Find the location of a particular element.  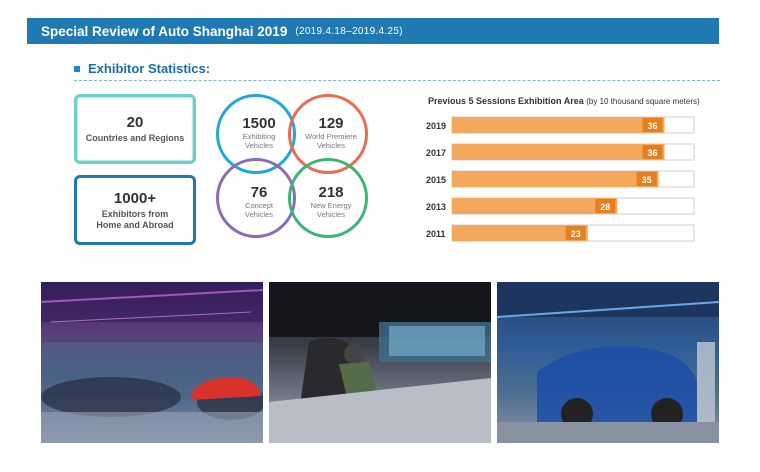

stat-countries: 20 Countries and Regions is located at coordinates (135, 129).